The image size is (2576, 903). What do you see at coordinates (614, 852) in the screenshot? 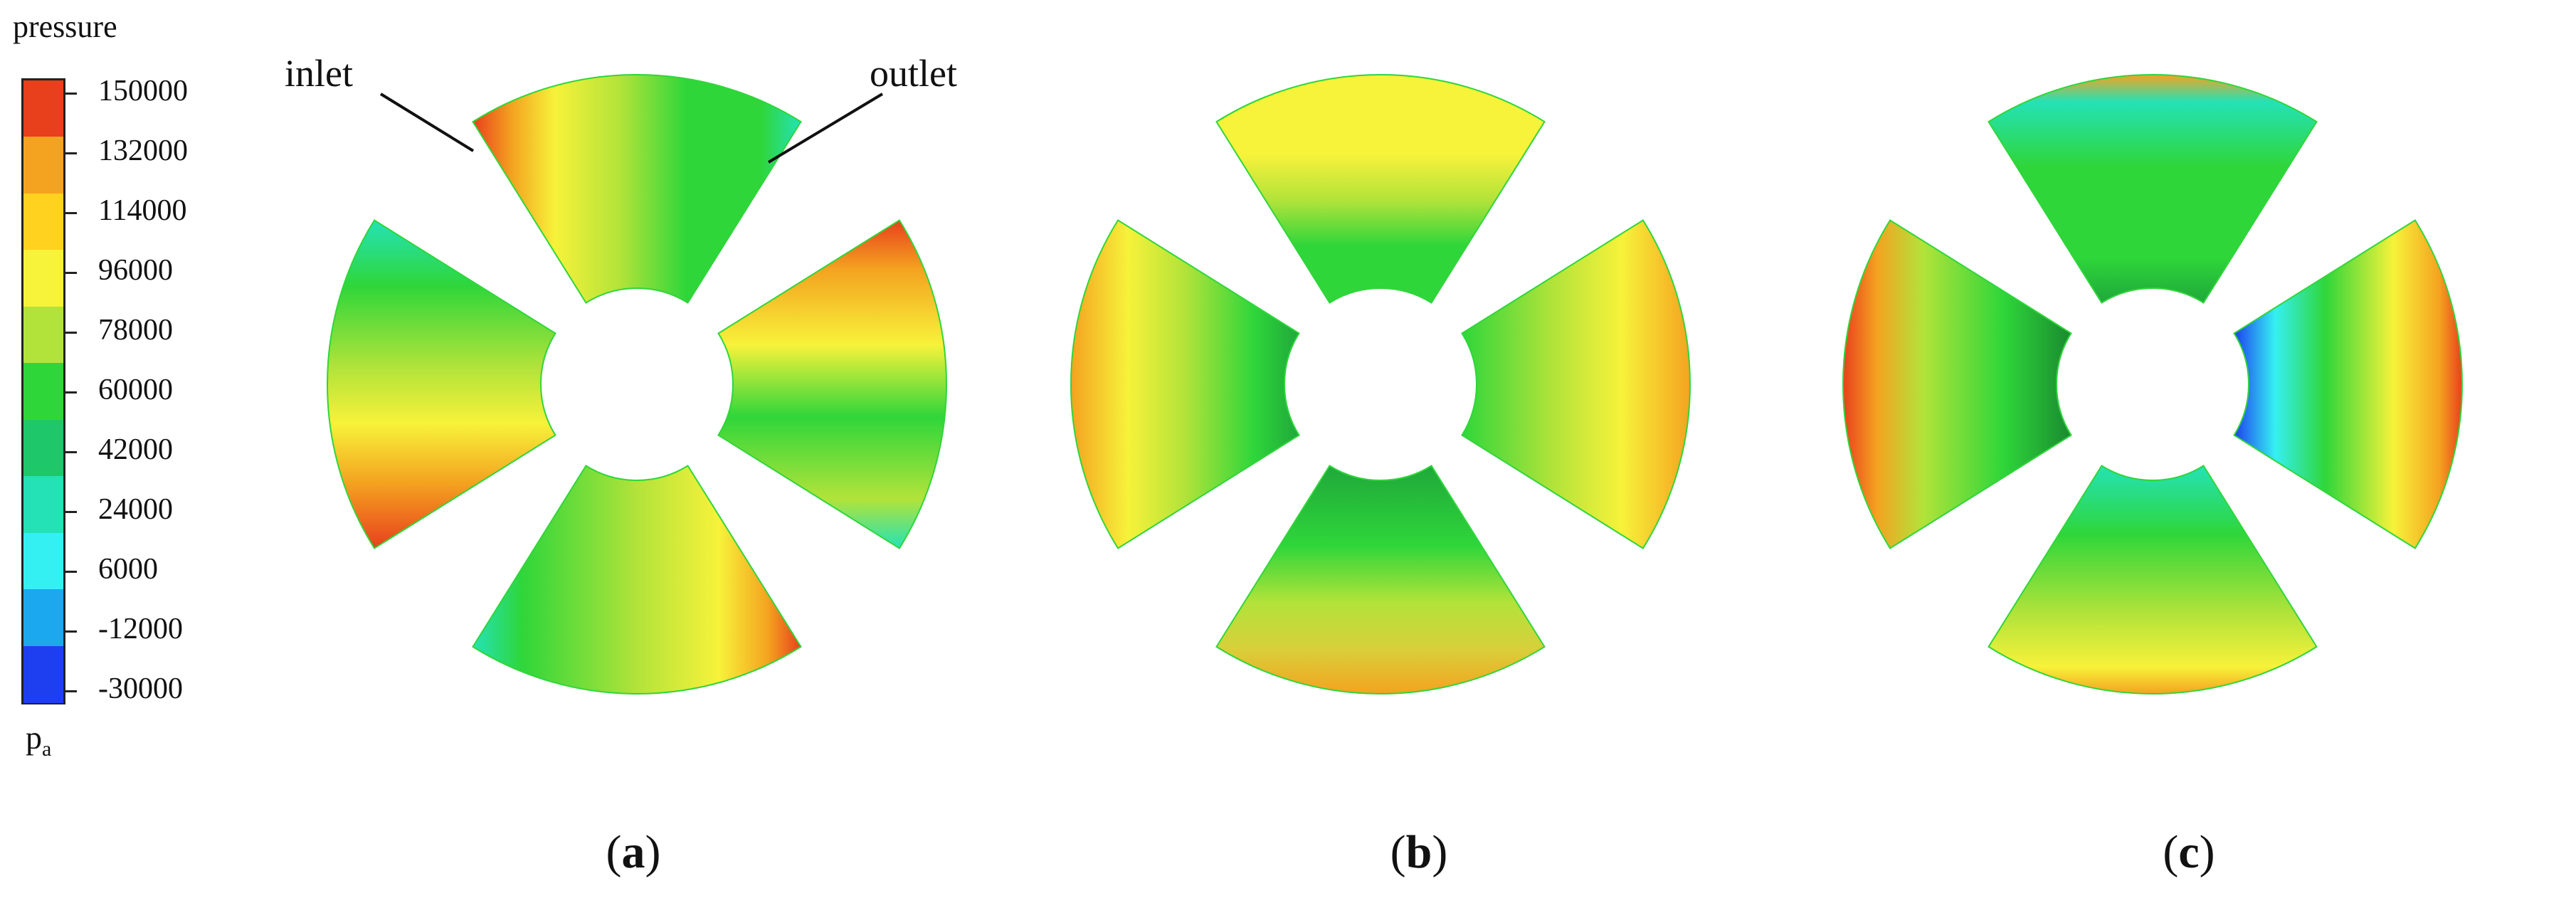
I see `caption-a-open: (` at bounding box center [614, 852].